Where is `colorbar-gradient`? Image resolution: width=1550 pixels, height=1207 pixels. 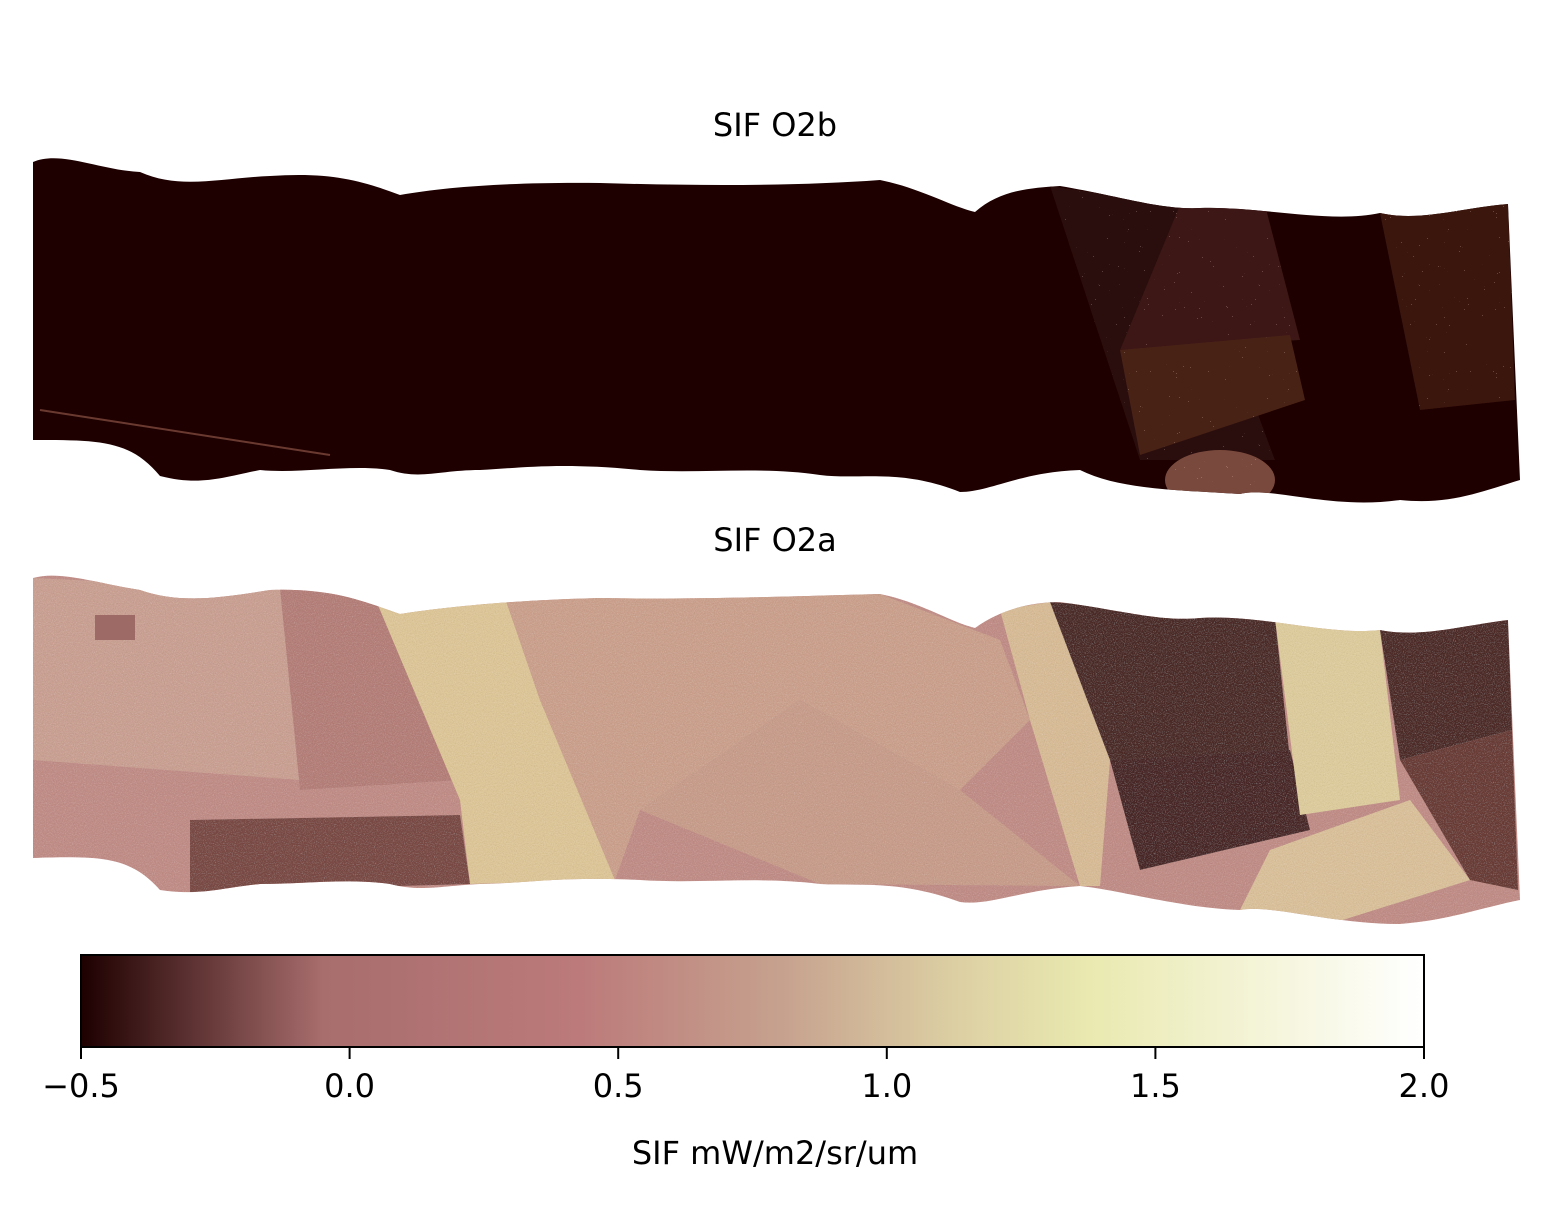 colorbar-gradient is located at coordinates (752, 1001).